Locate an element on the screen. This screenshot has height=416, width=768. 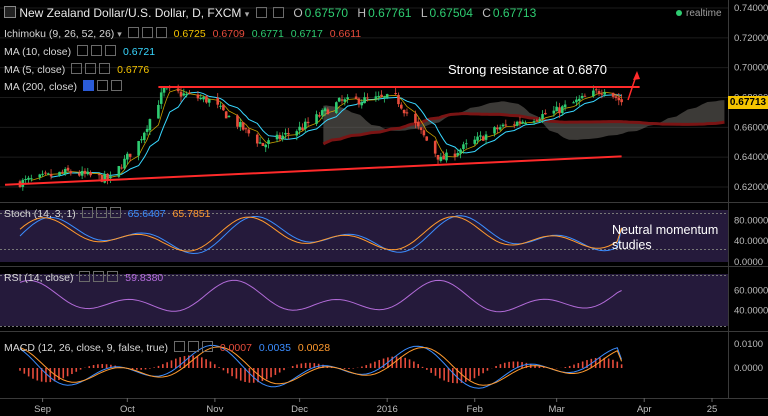
macd-line is located at coordinates (321, 366).